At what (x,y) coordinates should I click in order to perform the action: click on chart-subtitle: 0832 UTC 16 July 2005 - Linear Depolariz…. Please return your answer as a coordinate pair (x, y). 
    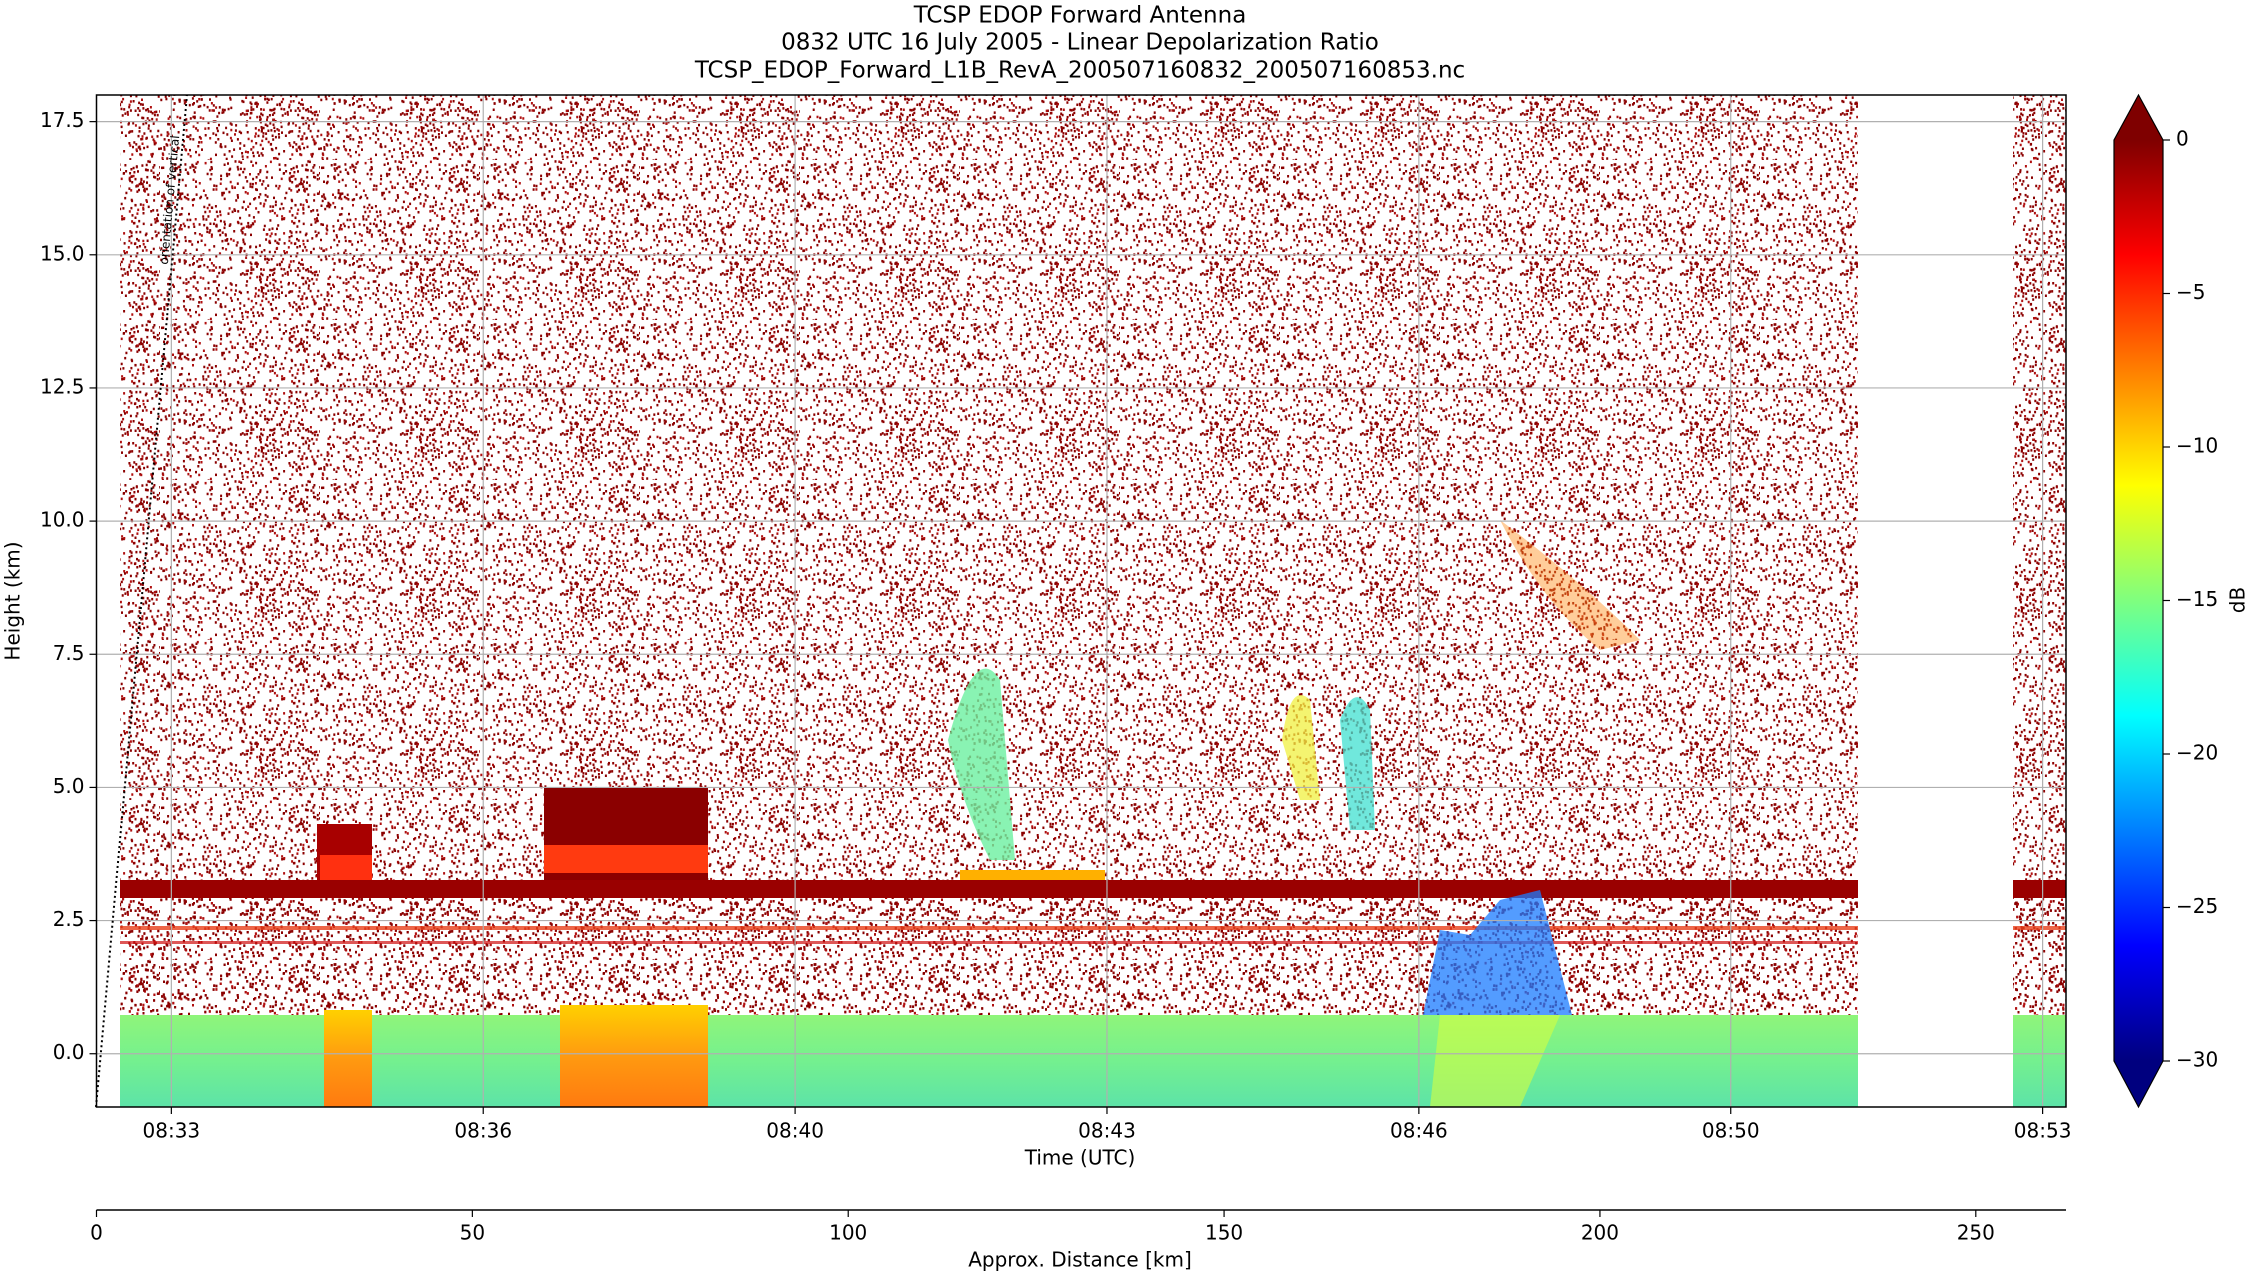
    Looking at the image, I should click on (1080, 43).